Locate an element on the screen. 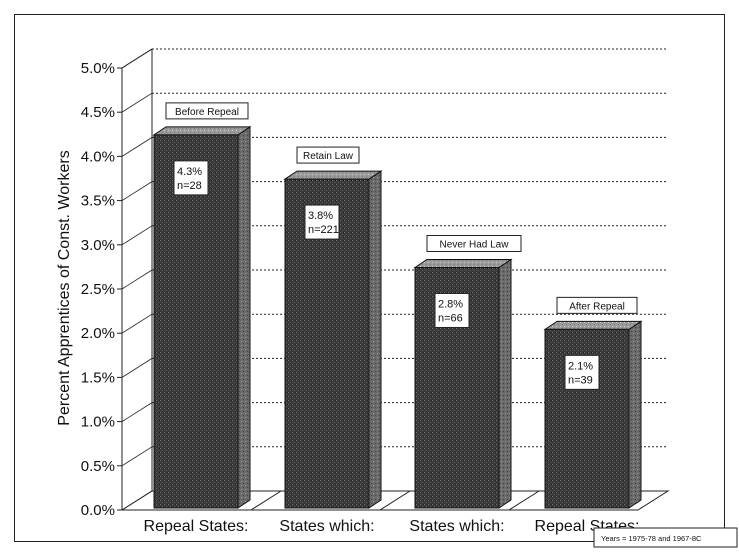 This screenshot has height=554, width=739. callout-label: Never Had Law is located at coordinates (475, 244).